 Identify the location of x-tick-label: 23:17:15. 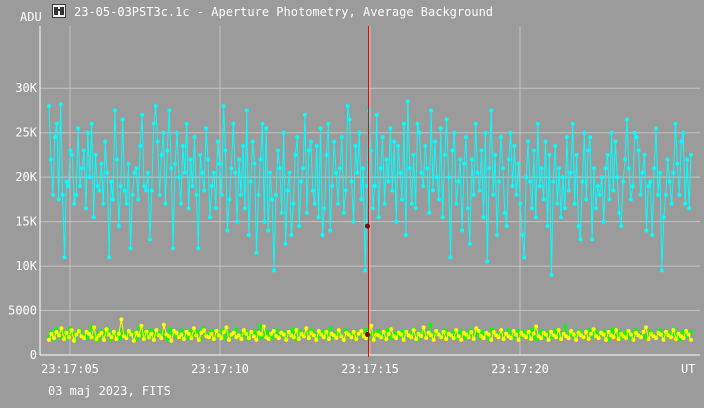
(370, 369).